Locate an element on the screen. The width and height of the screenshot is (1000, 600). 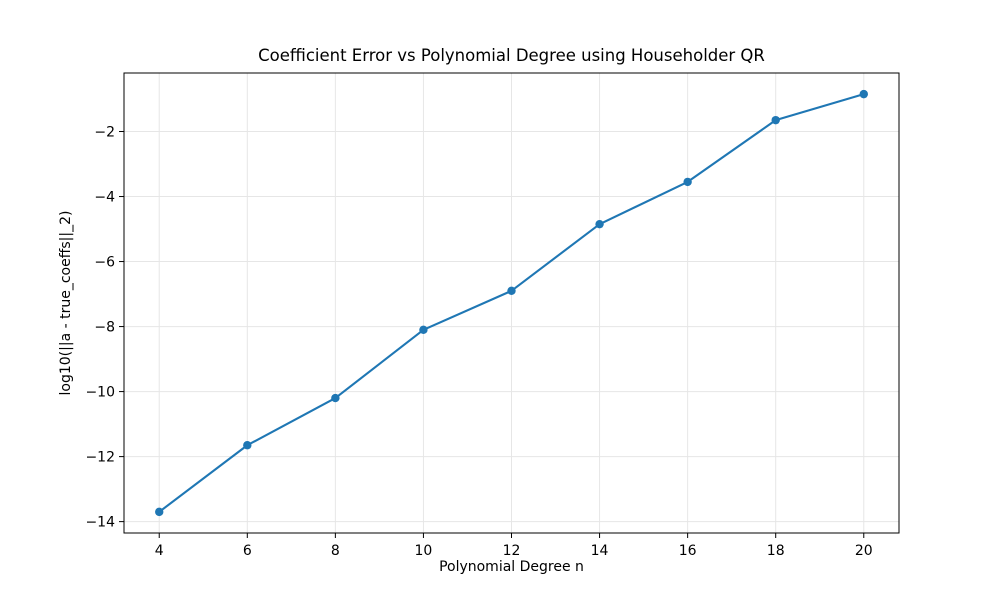
x-tick-label: 12 is located at coordinates (512, 551).